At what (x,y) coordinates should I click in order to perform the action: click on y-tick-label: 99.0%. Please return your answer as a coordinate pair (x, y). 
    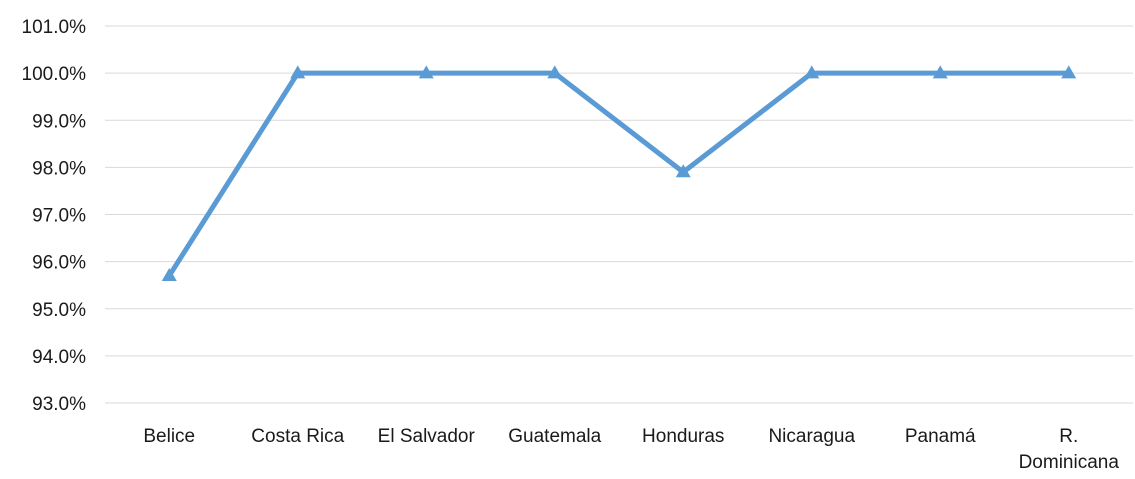
    Looking at the image, I should click on (59, 121).